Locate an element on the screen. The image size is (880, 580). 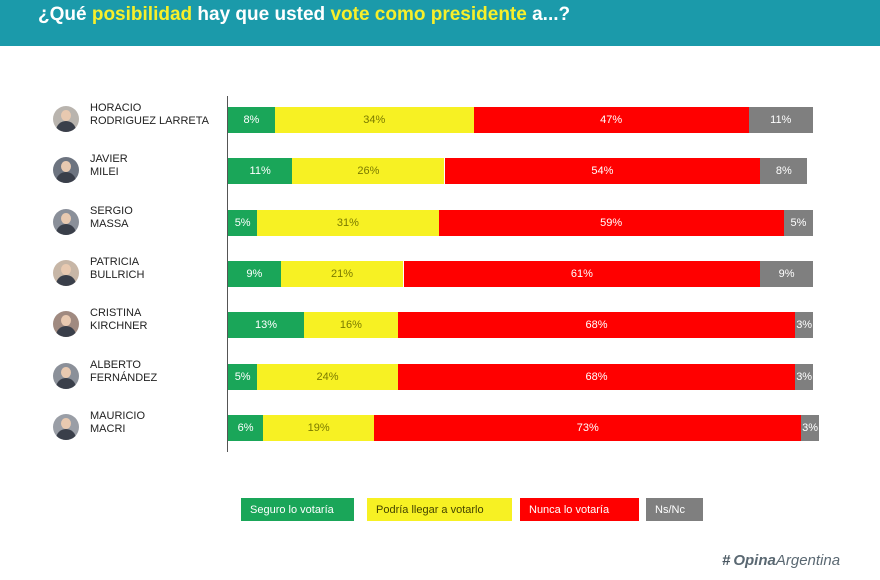
data-label: 6% is located at coordinates (245, 428).